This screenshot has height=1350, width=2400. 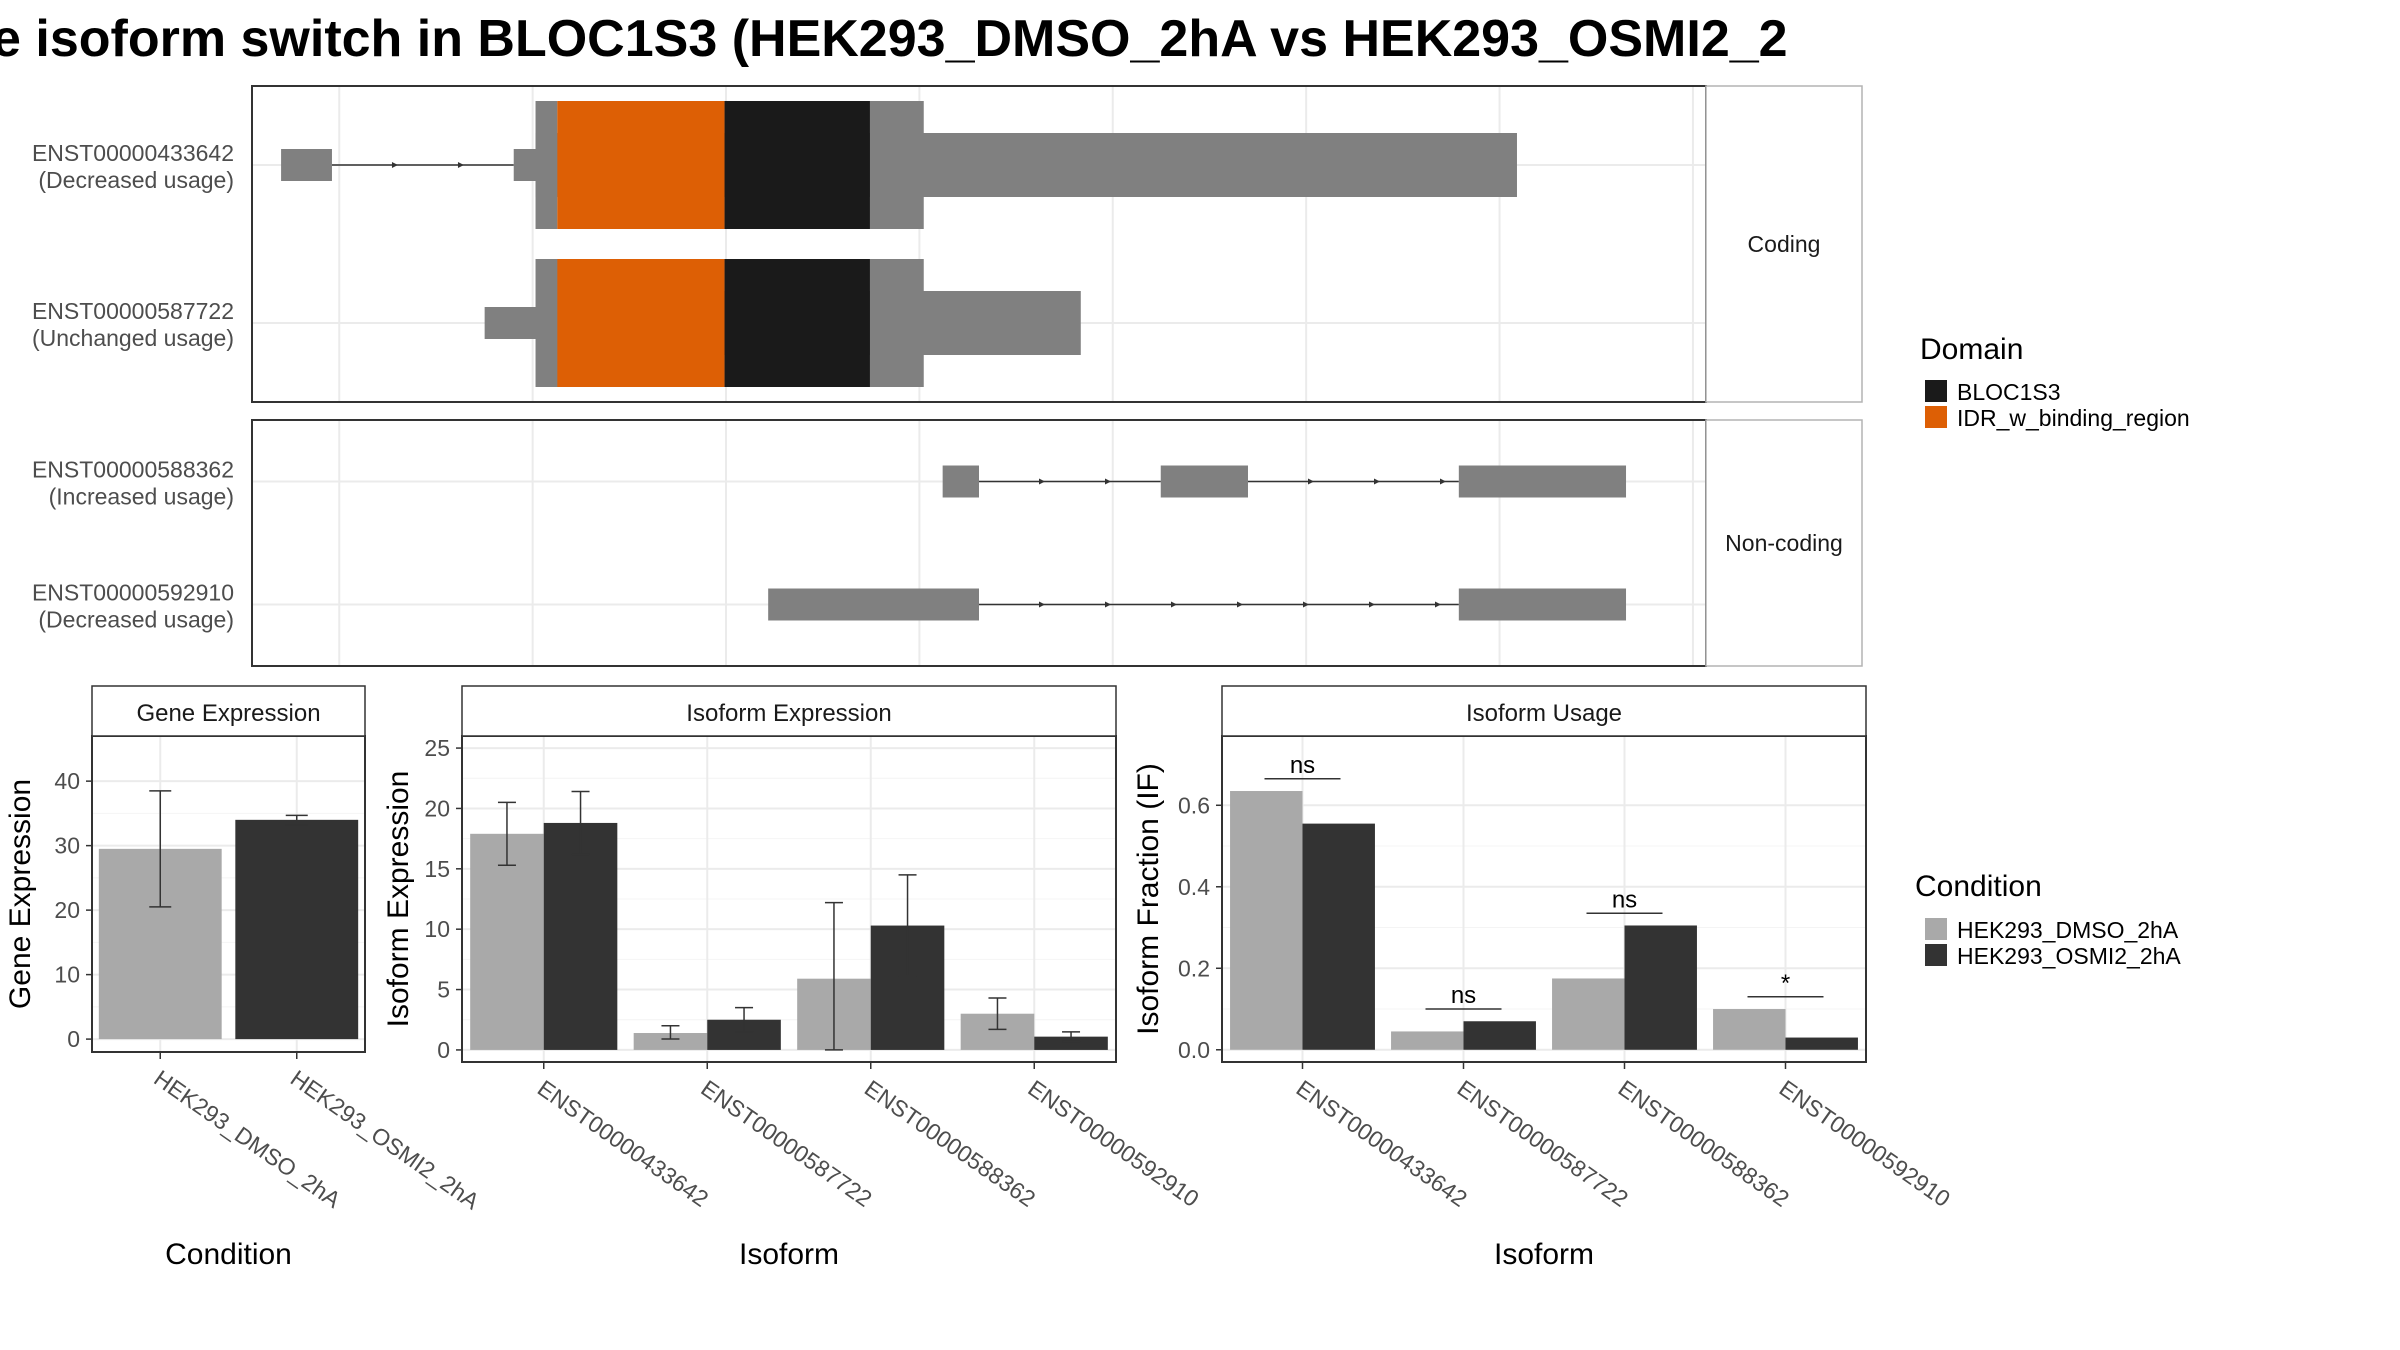 I want to click on condition-legend-label: HEK293_DMSO_2hA, so click(x=2068, y=930).